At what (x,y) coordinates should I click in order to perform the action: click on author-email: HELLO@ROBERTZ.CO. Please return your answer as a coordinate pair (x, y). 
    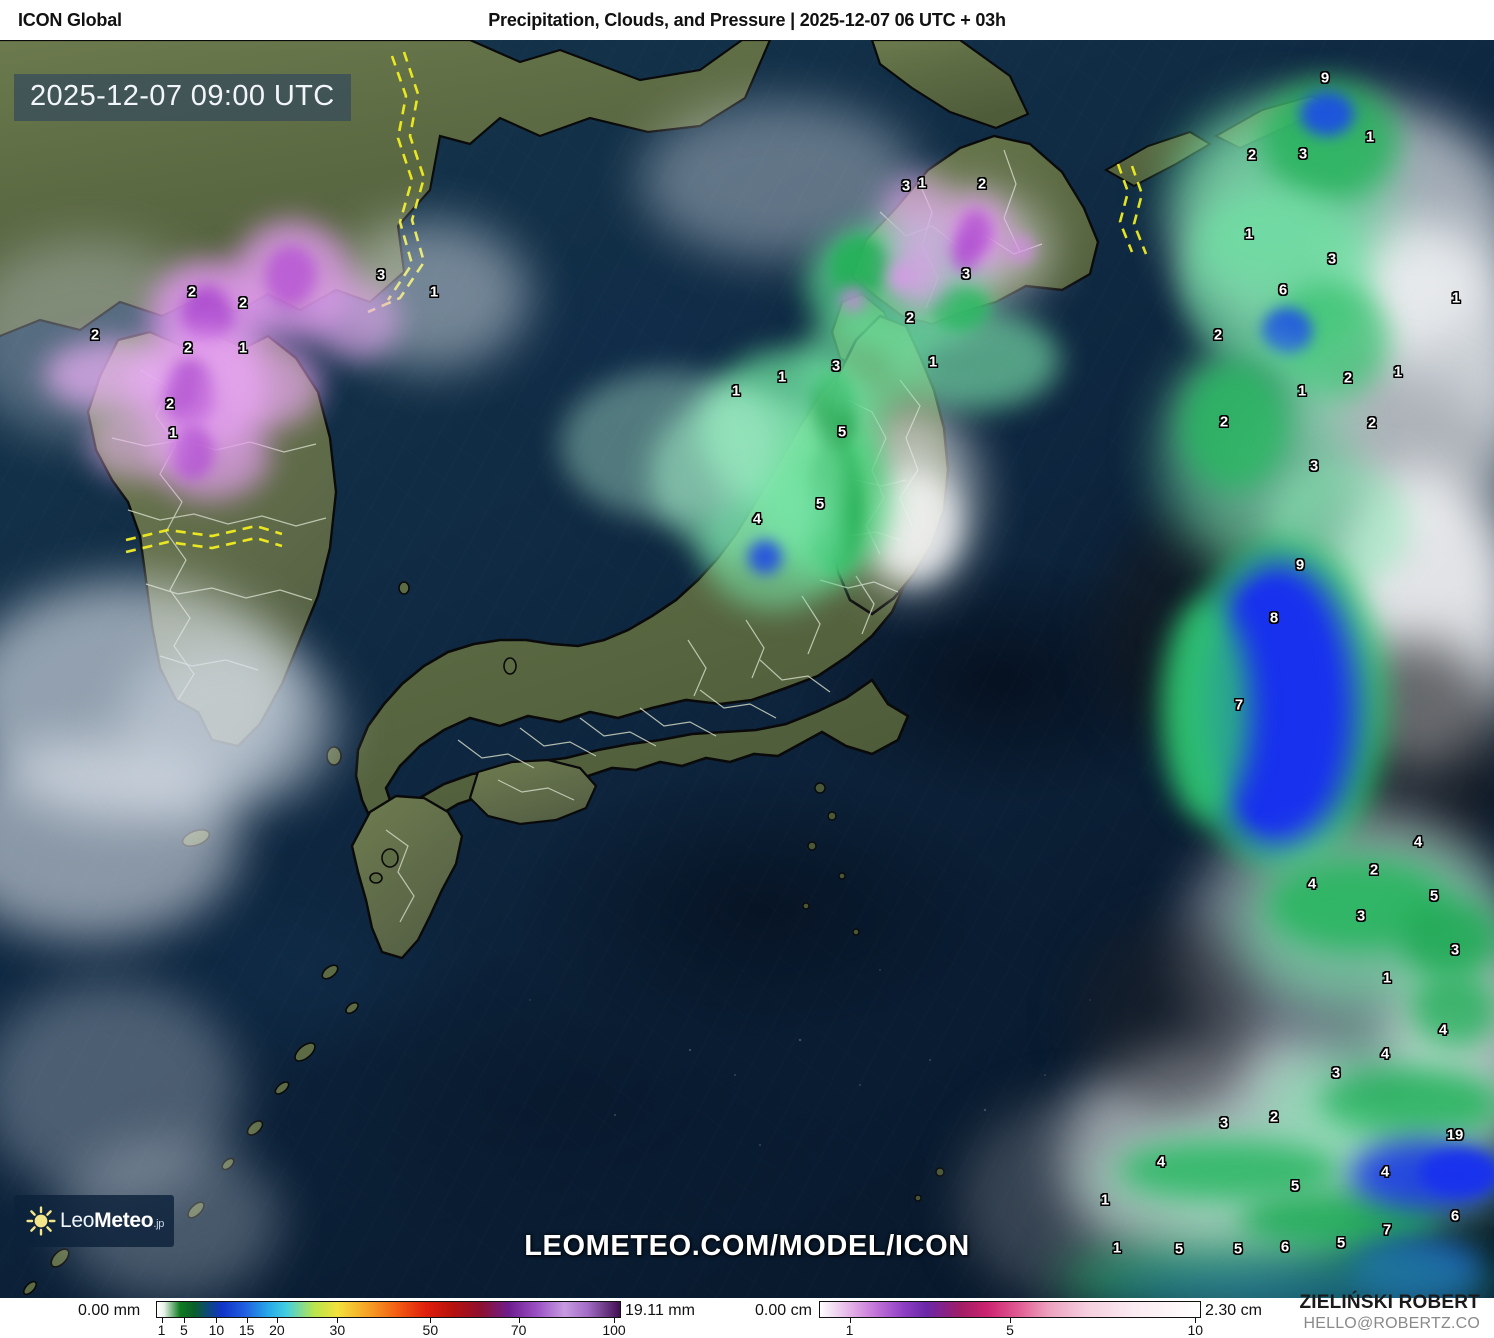
    Looking at the image, I should click on (1391, 1323).